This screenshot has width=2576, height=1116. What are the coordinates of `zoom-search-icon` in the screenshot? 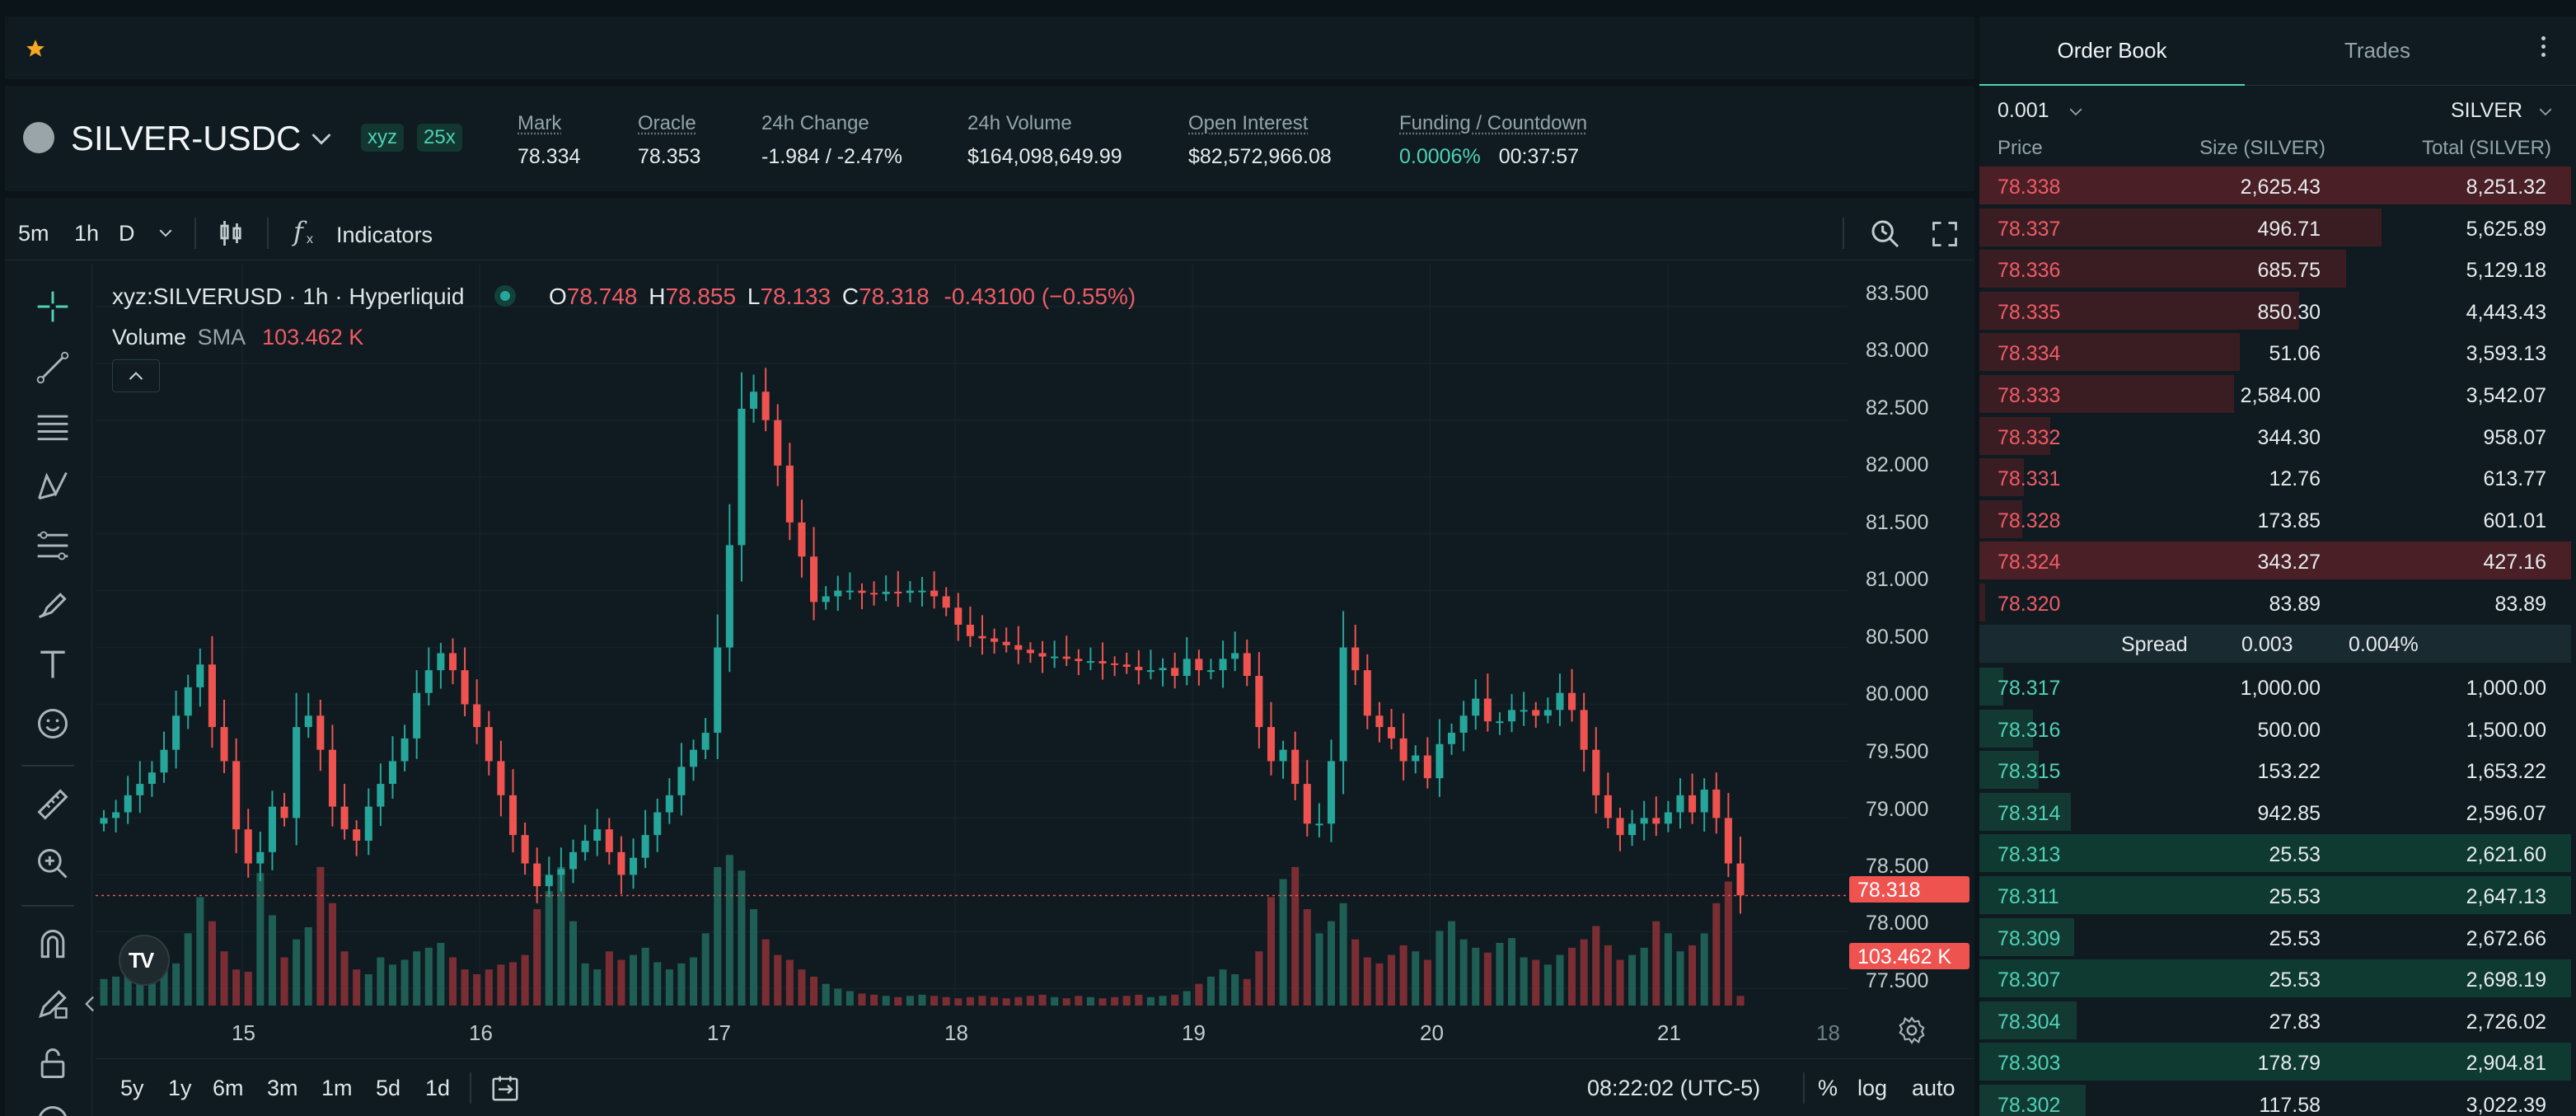 It's located at (1885, 234).